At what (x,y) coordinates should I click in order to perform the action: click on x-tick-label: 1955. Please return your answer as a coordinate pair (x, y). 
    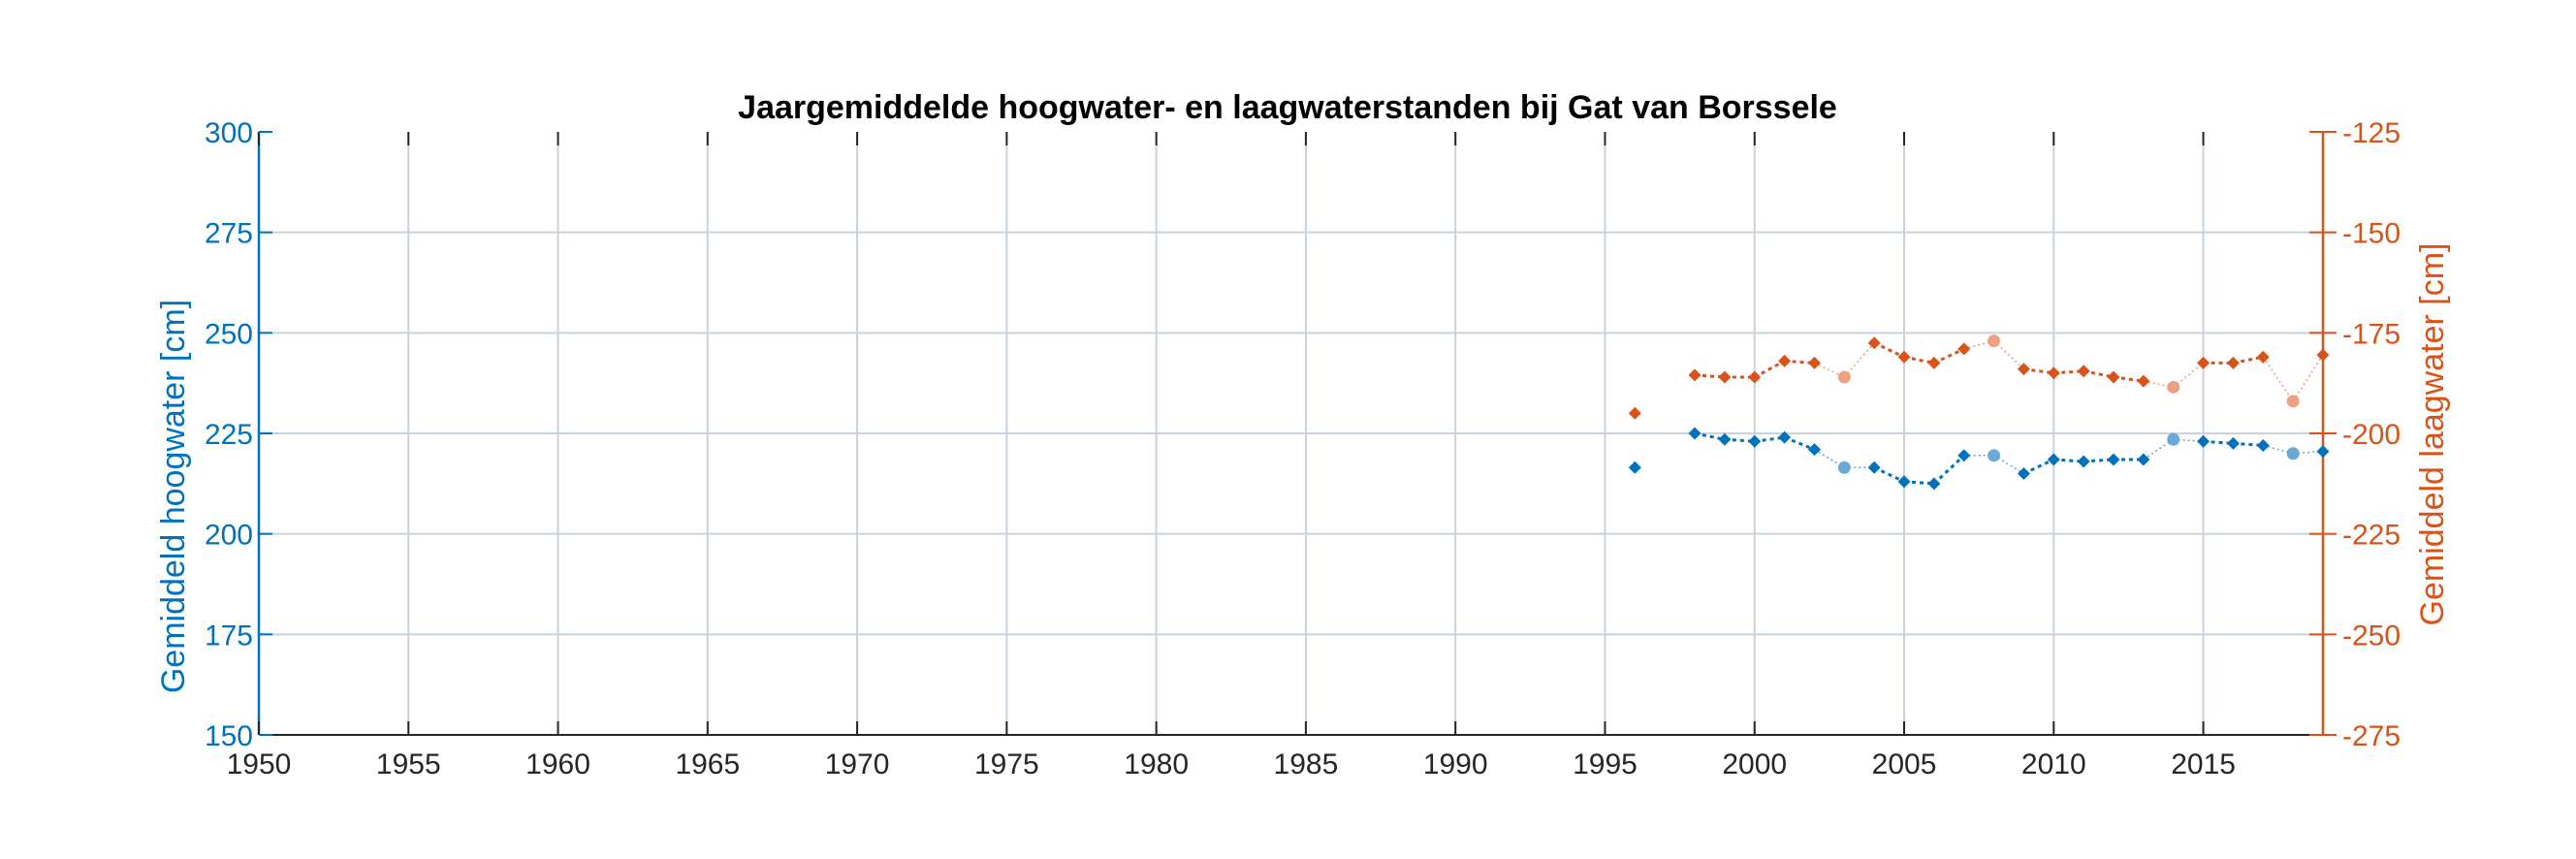
    Looking at the image, I should click on (408, 764).